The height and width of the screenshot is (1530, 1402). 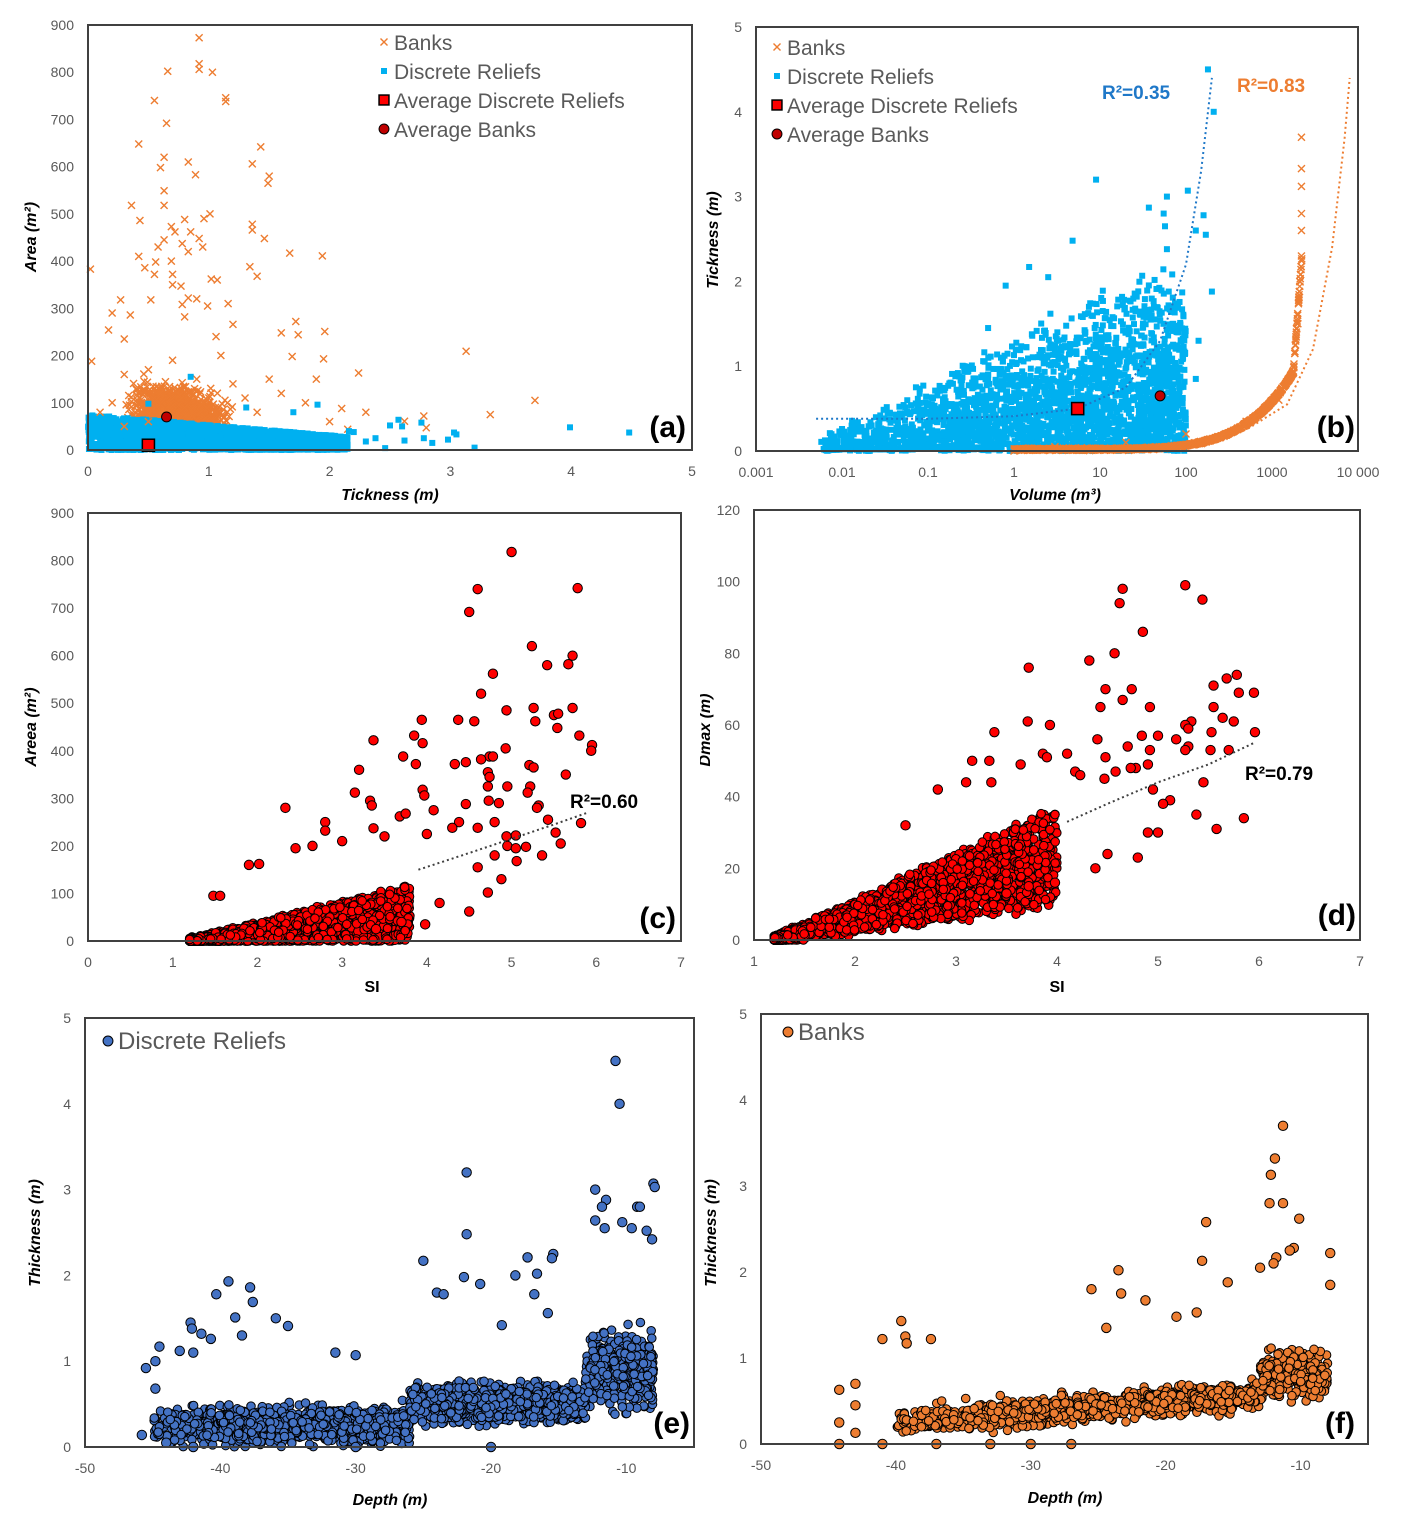 I want to click on chart-a-panel-label: (a), so click(x=667, y=427).